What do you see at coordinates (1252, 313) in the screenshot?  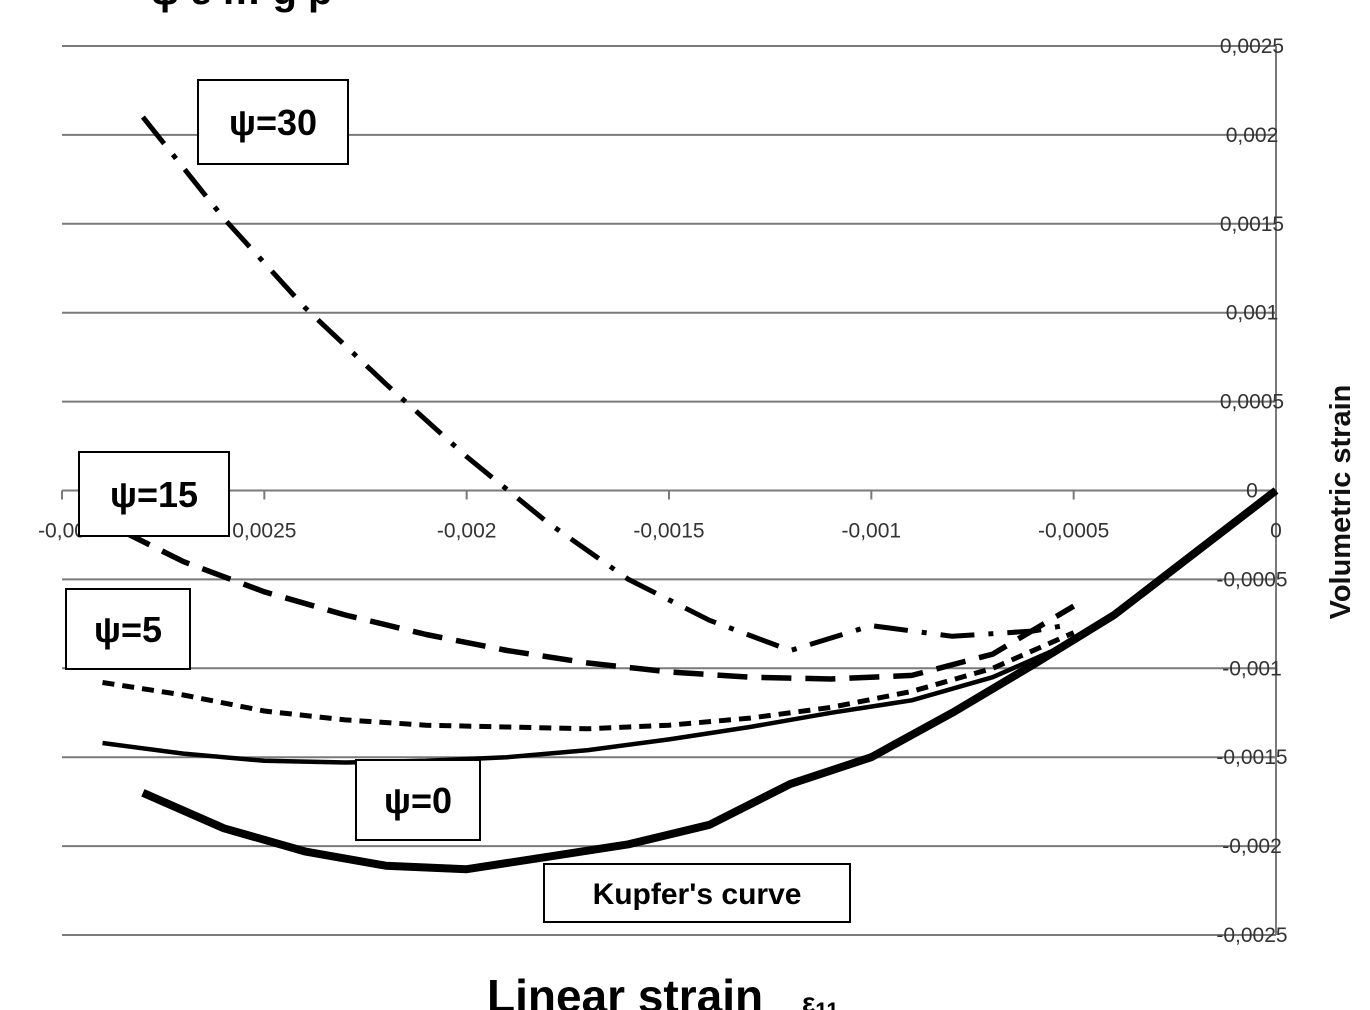 I see `y-tick-label: 0,001` at bounding box center [1252, 313].